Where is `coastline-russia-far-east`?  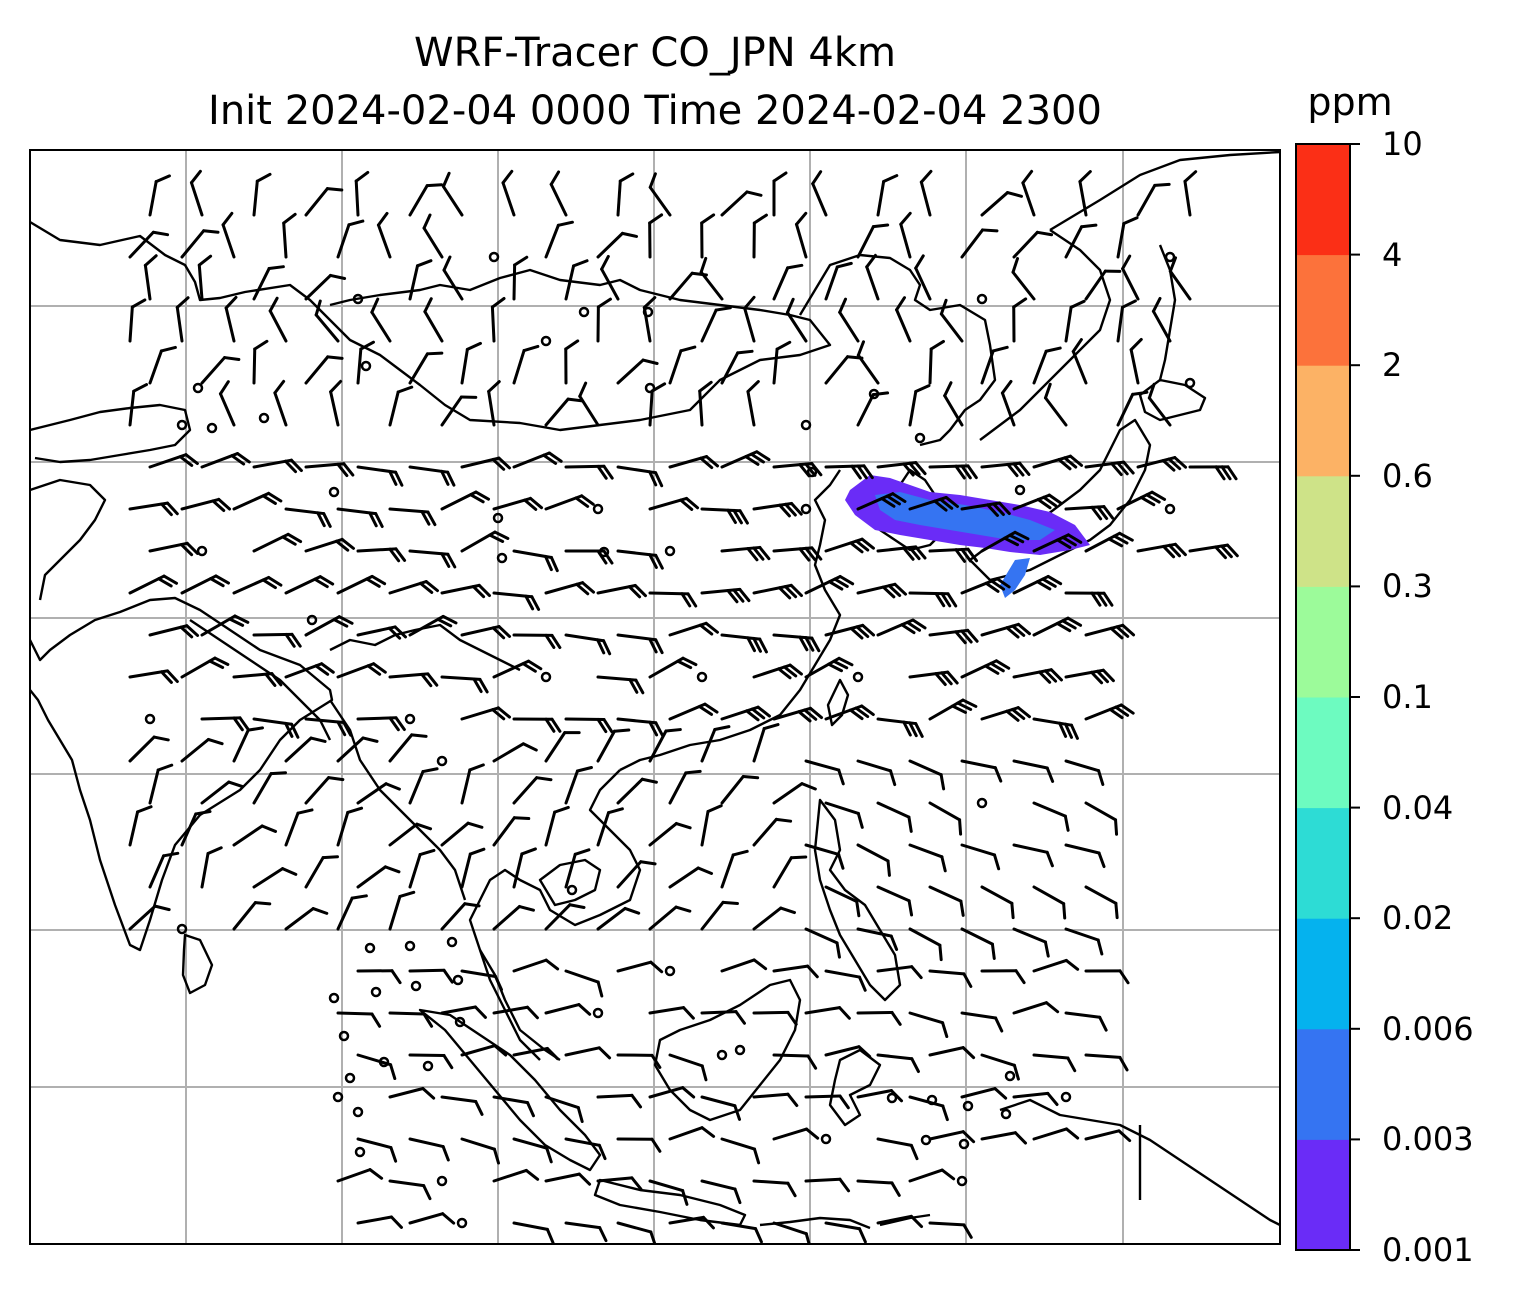
coastline-russia-far-east is located at coordinates (1129, 295).